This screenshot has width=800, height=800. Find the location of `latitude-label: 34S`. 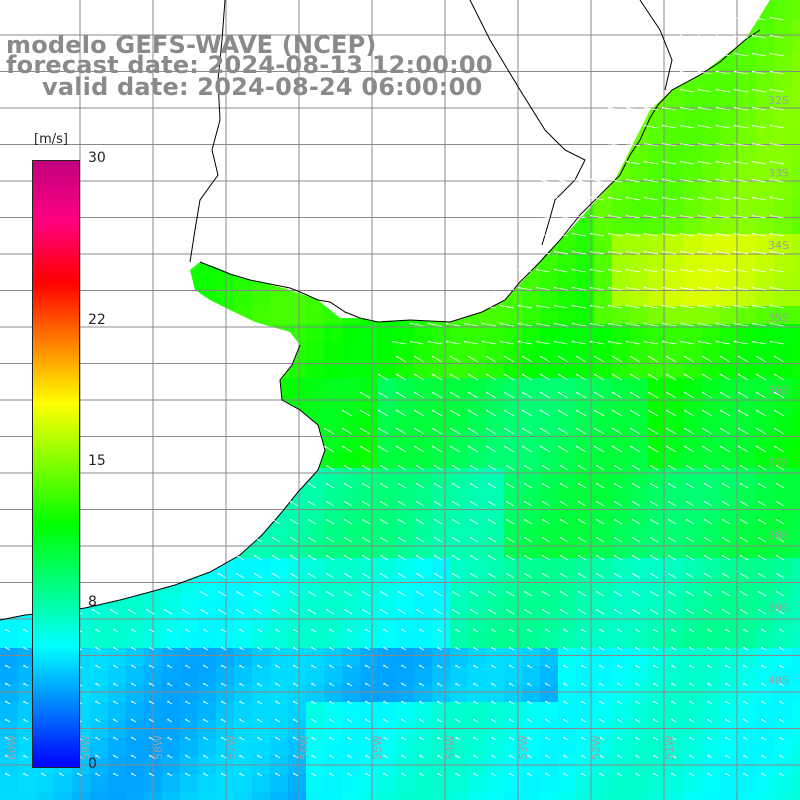

latitude-label: 34S is located at coordinates (778, 245).